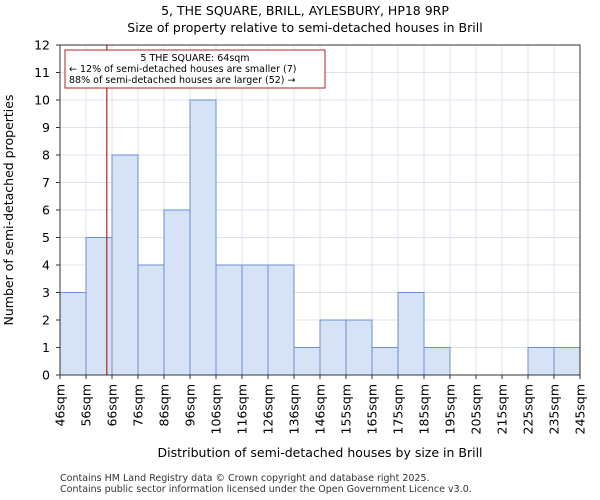 This screenshot has height=500, width=600. I want to click on annotation-frame, so click(195, 69).